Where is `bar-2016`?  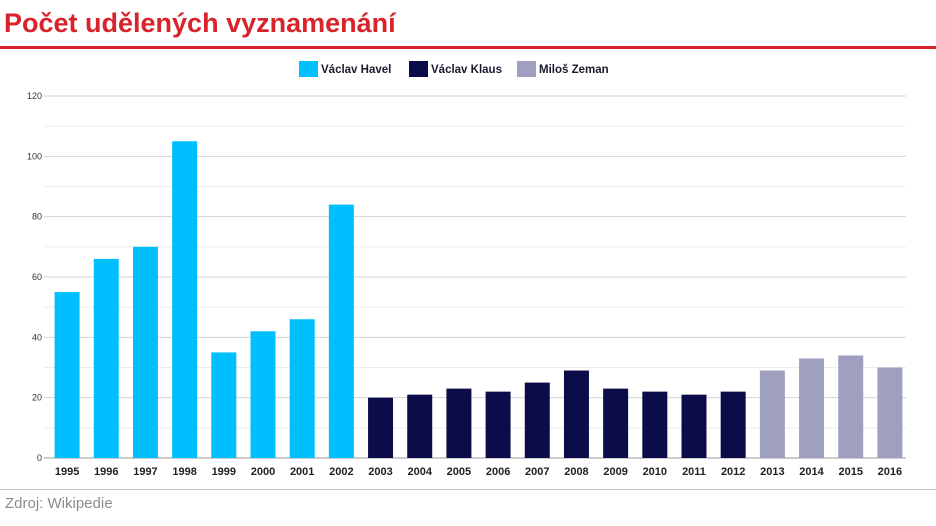 bar-2016 is located at coordinates (890, 412).